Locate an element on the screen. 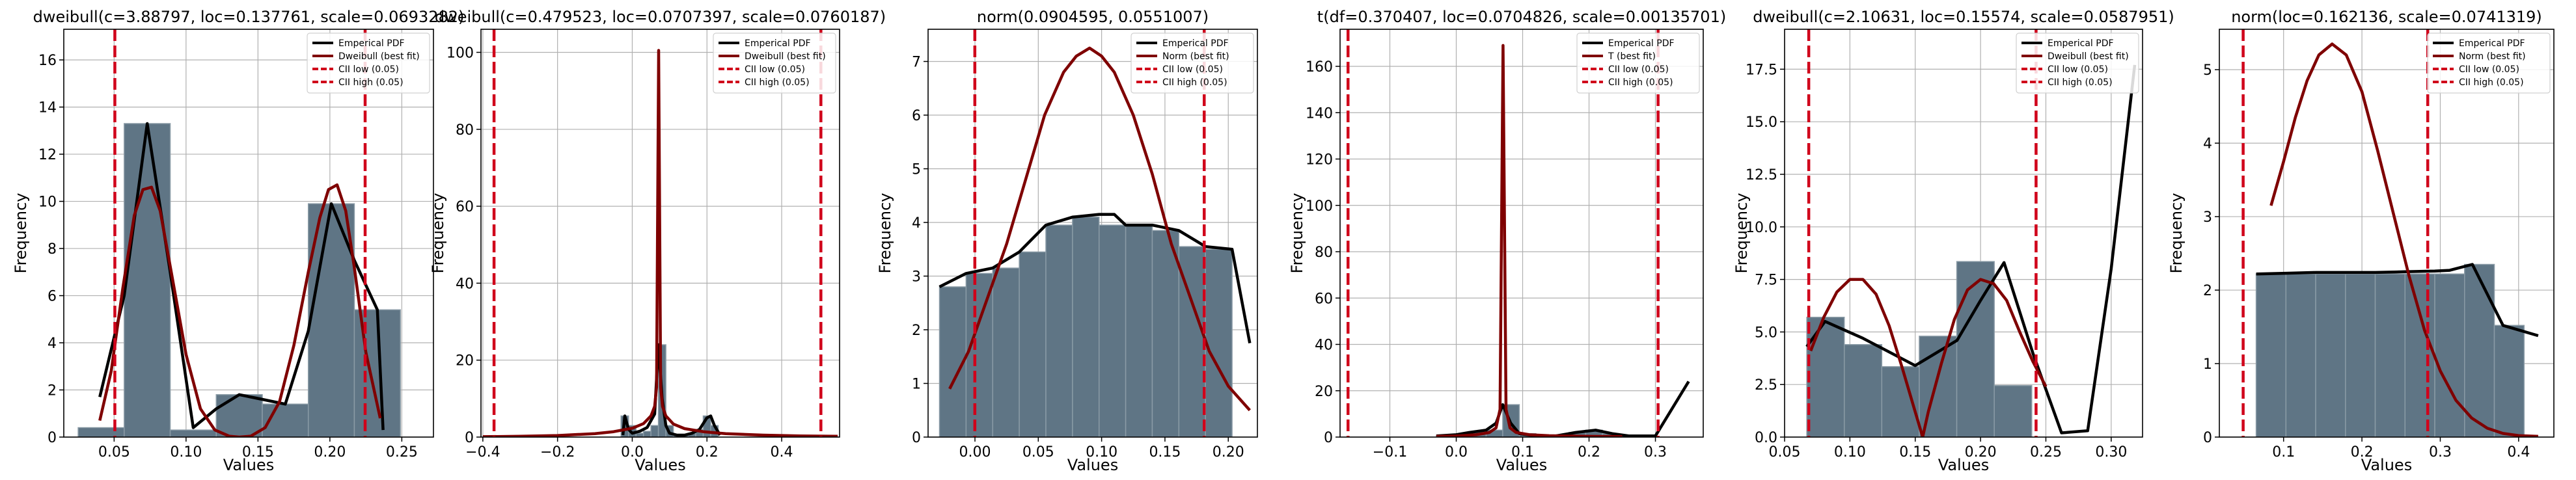 The height and width of the screenshot is (480, 2576). y-tick-label: 10.0 is located at coordinates (1762, 228).